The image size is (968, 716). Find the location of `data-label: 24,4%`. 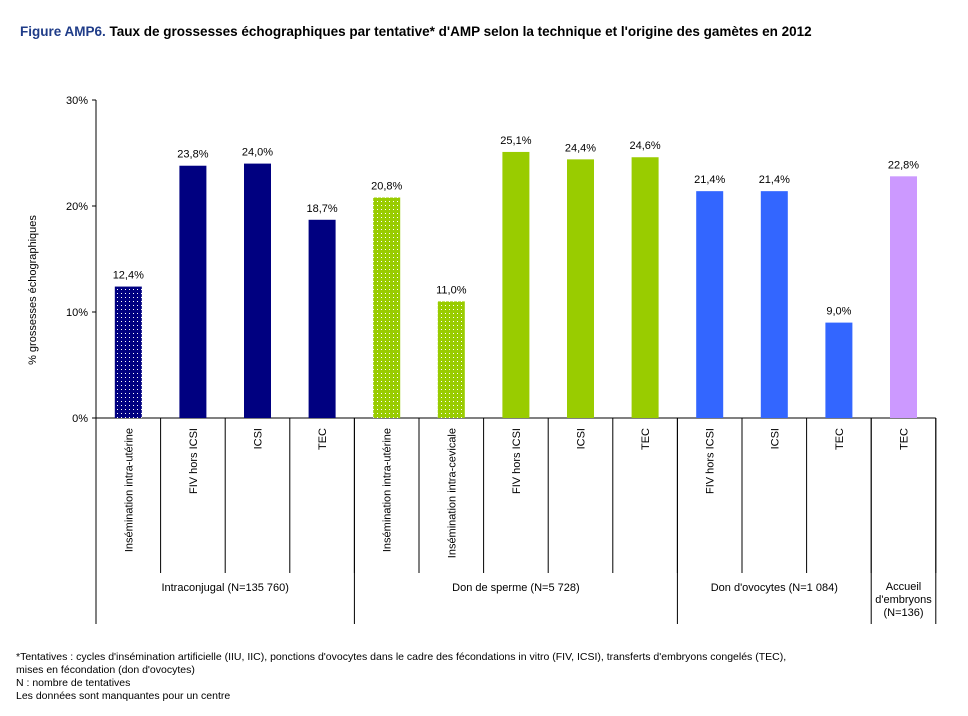

data-label: 24,4% is located at coordinates (580, 148).